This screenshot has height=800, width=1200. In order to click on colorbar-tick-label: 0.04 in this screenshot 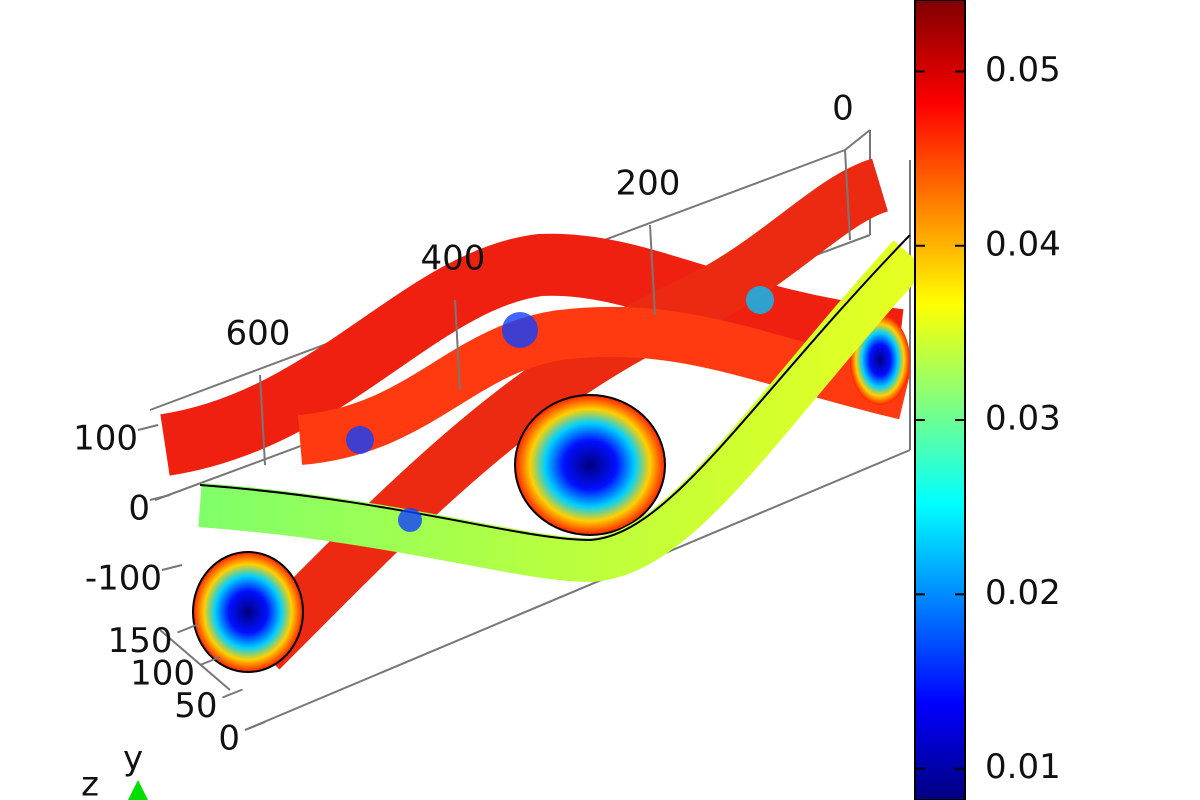, I will do `click(1023, 244)`.